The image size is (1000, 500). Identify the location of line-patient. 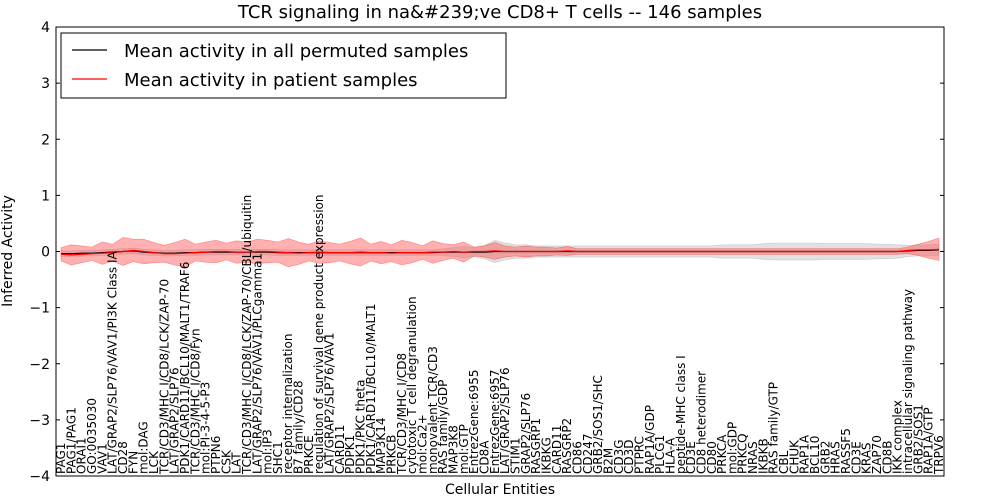
(500, 252).